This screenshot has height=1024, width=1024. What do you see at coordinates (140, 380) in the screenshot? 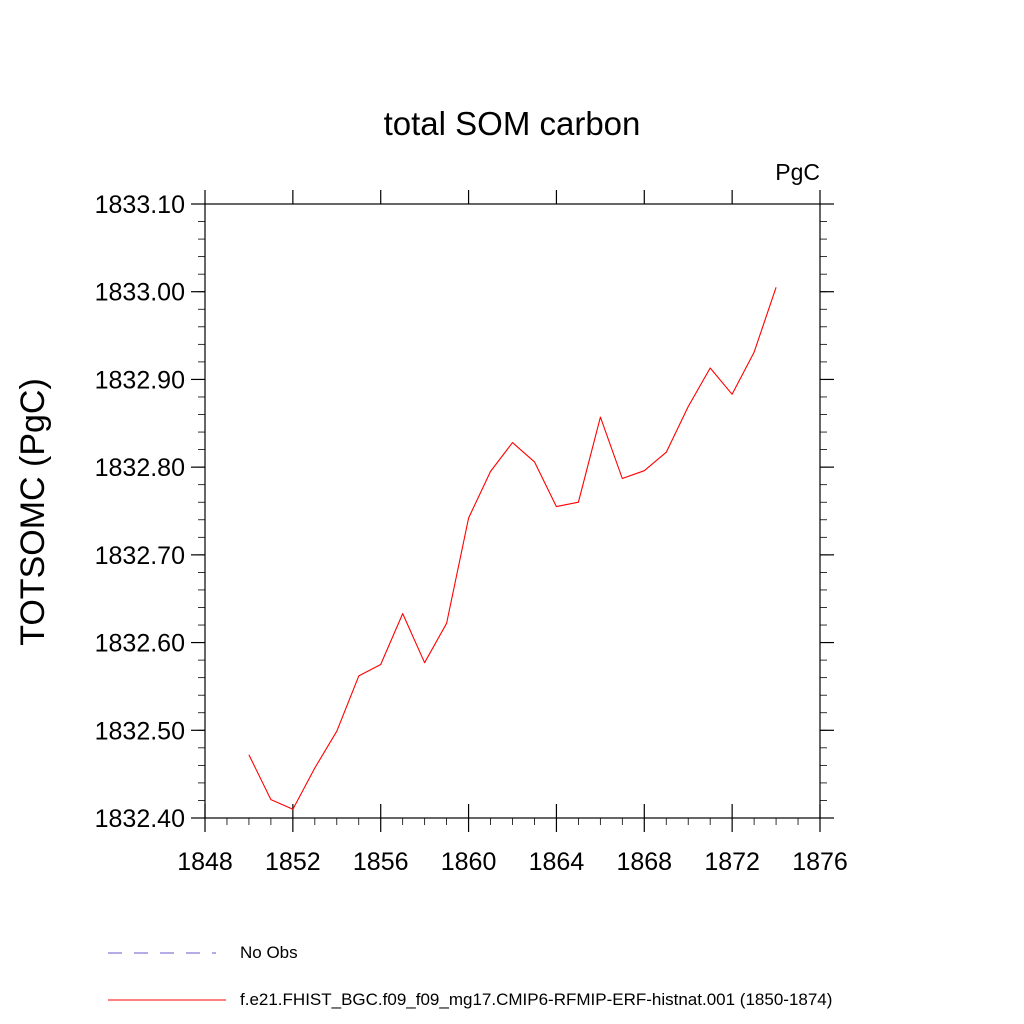
I see `y-tick-label: 1832.90` at bounding box center [140, 380].